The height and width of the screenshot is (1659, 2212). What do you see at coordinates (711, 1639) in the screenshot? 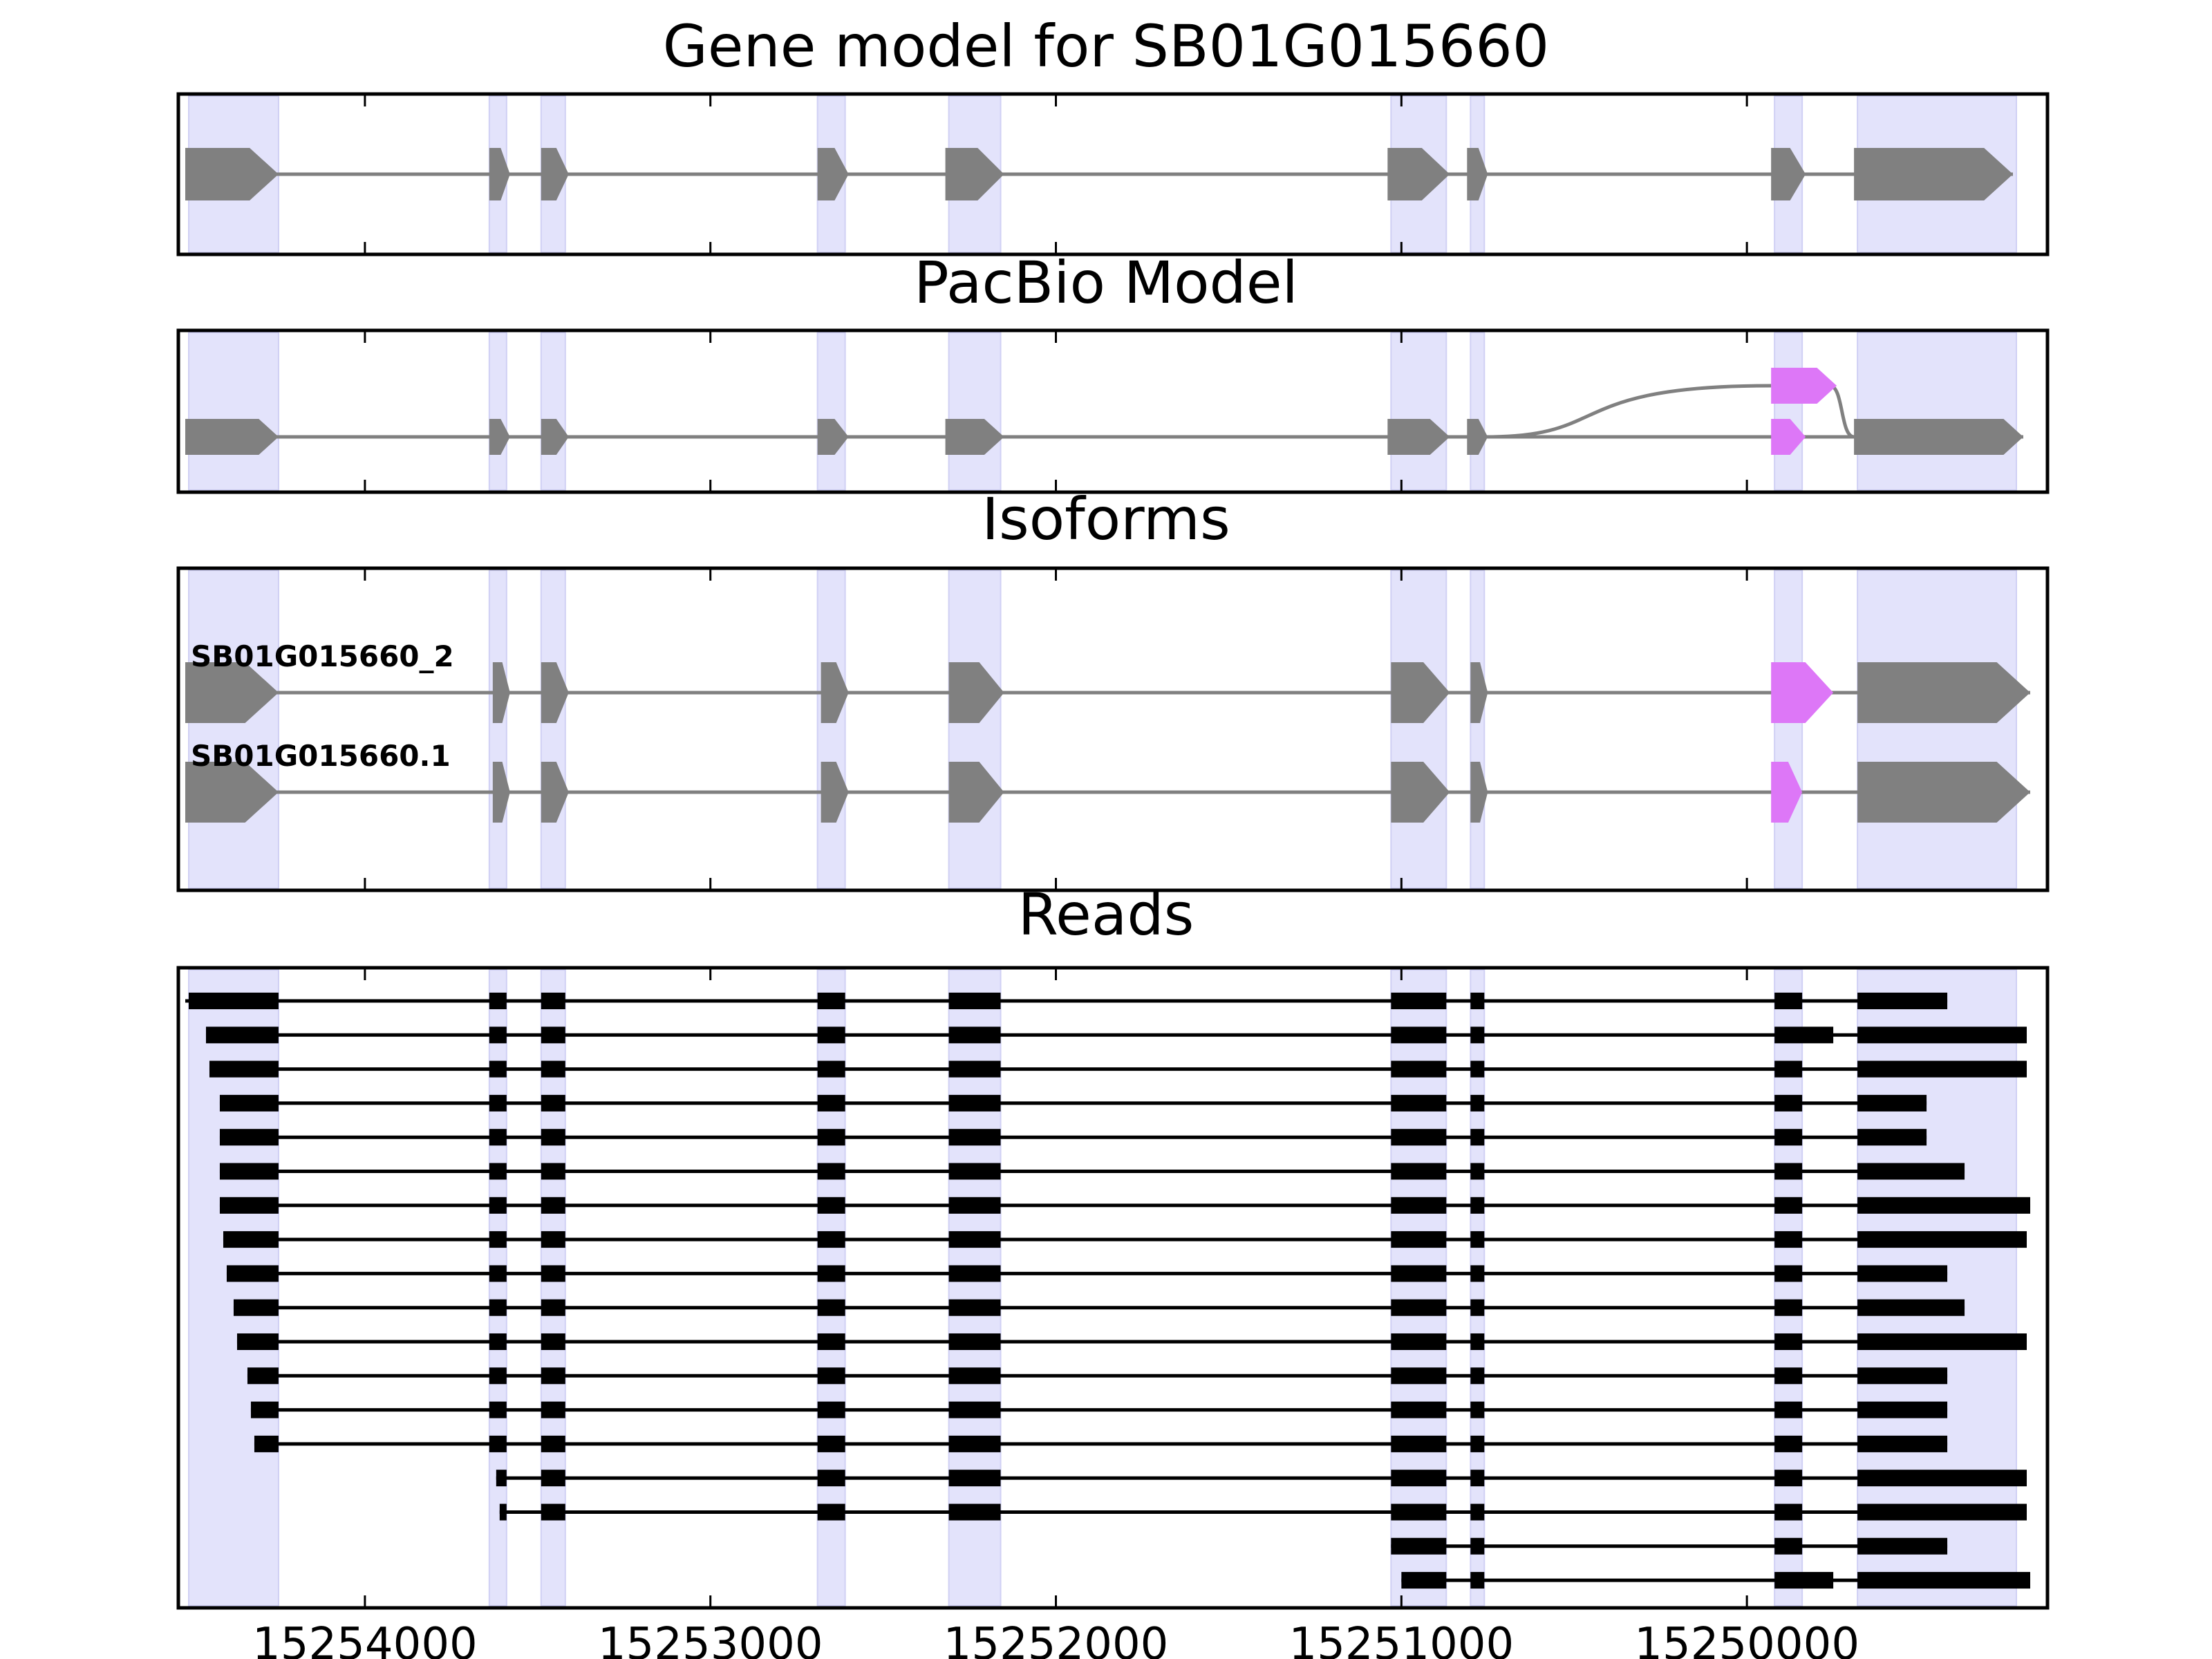
I see `x-tick-label: 15253000` at bounding box center [711, 1639].